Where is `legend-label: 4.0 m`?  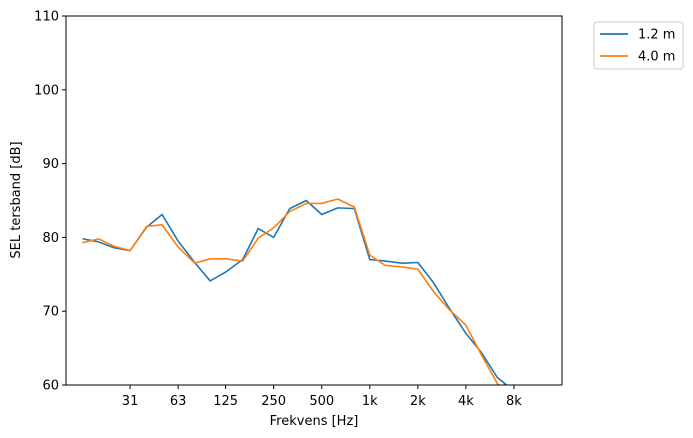
legend-label: 4.0 m is located at coordinates (656, 57).